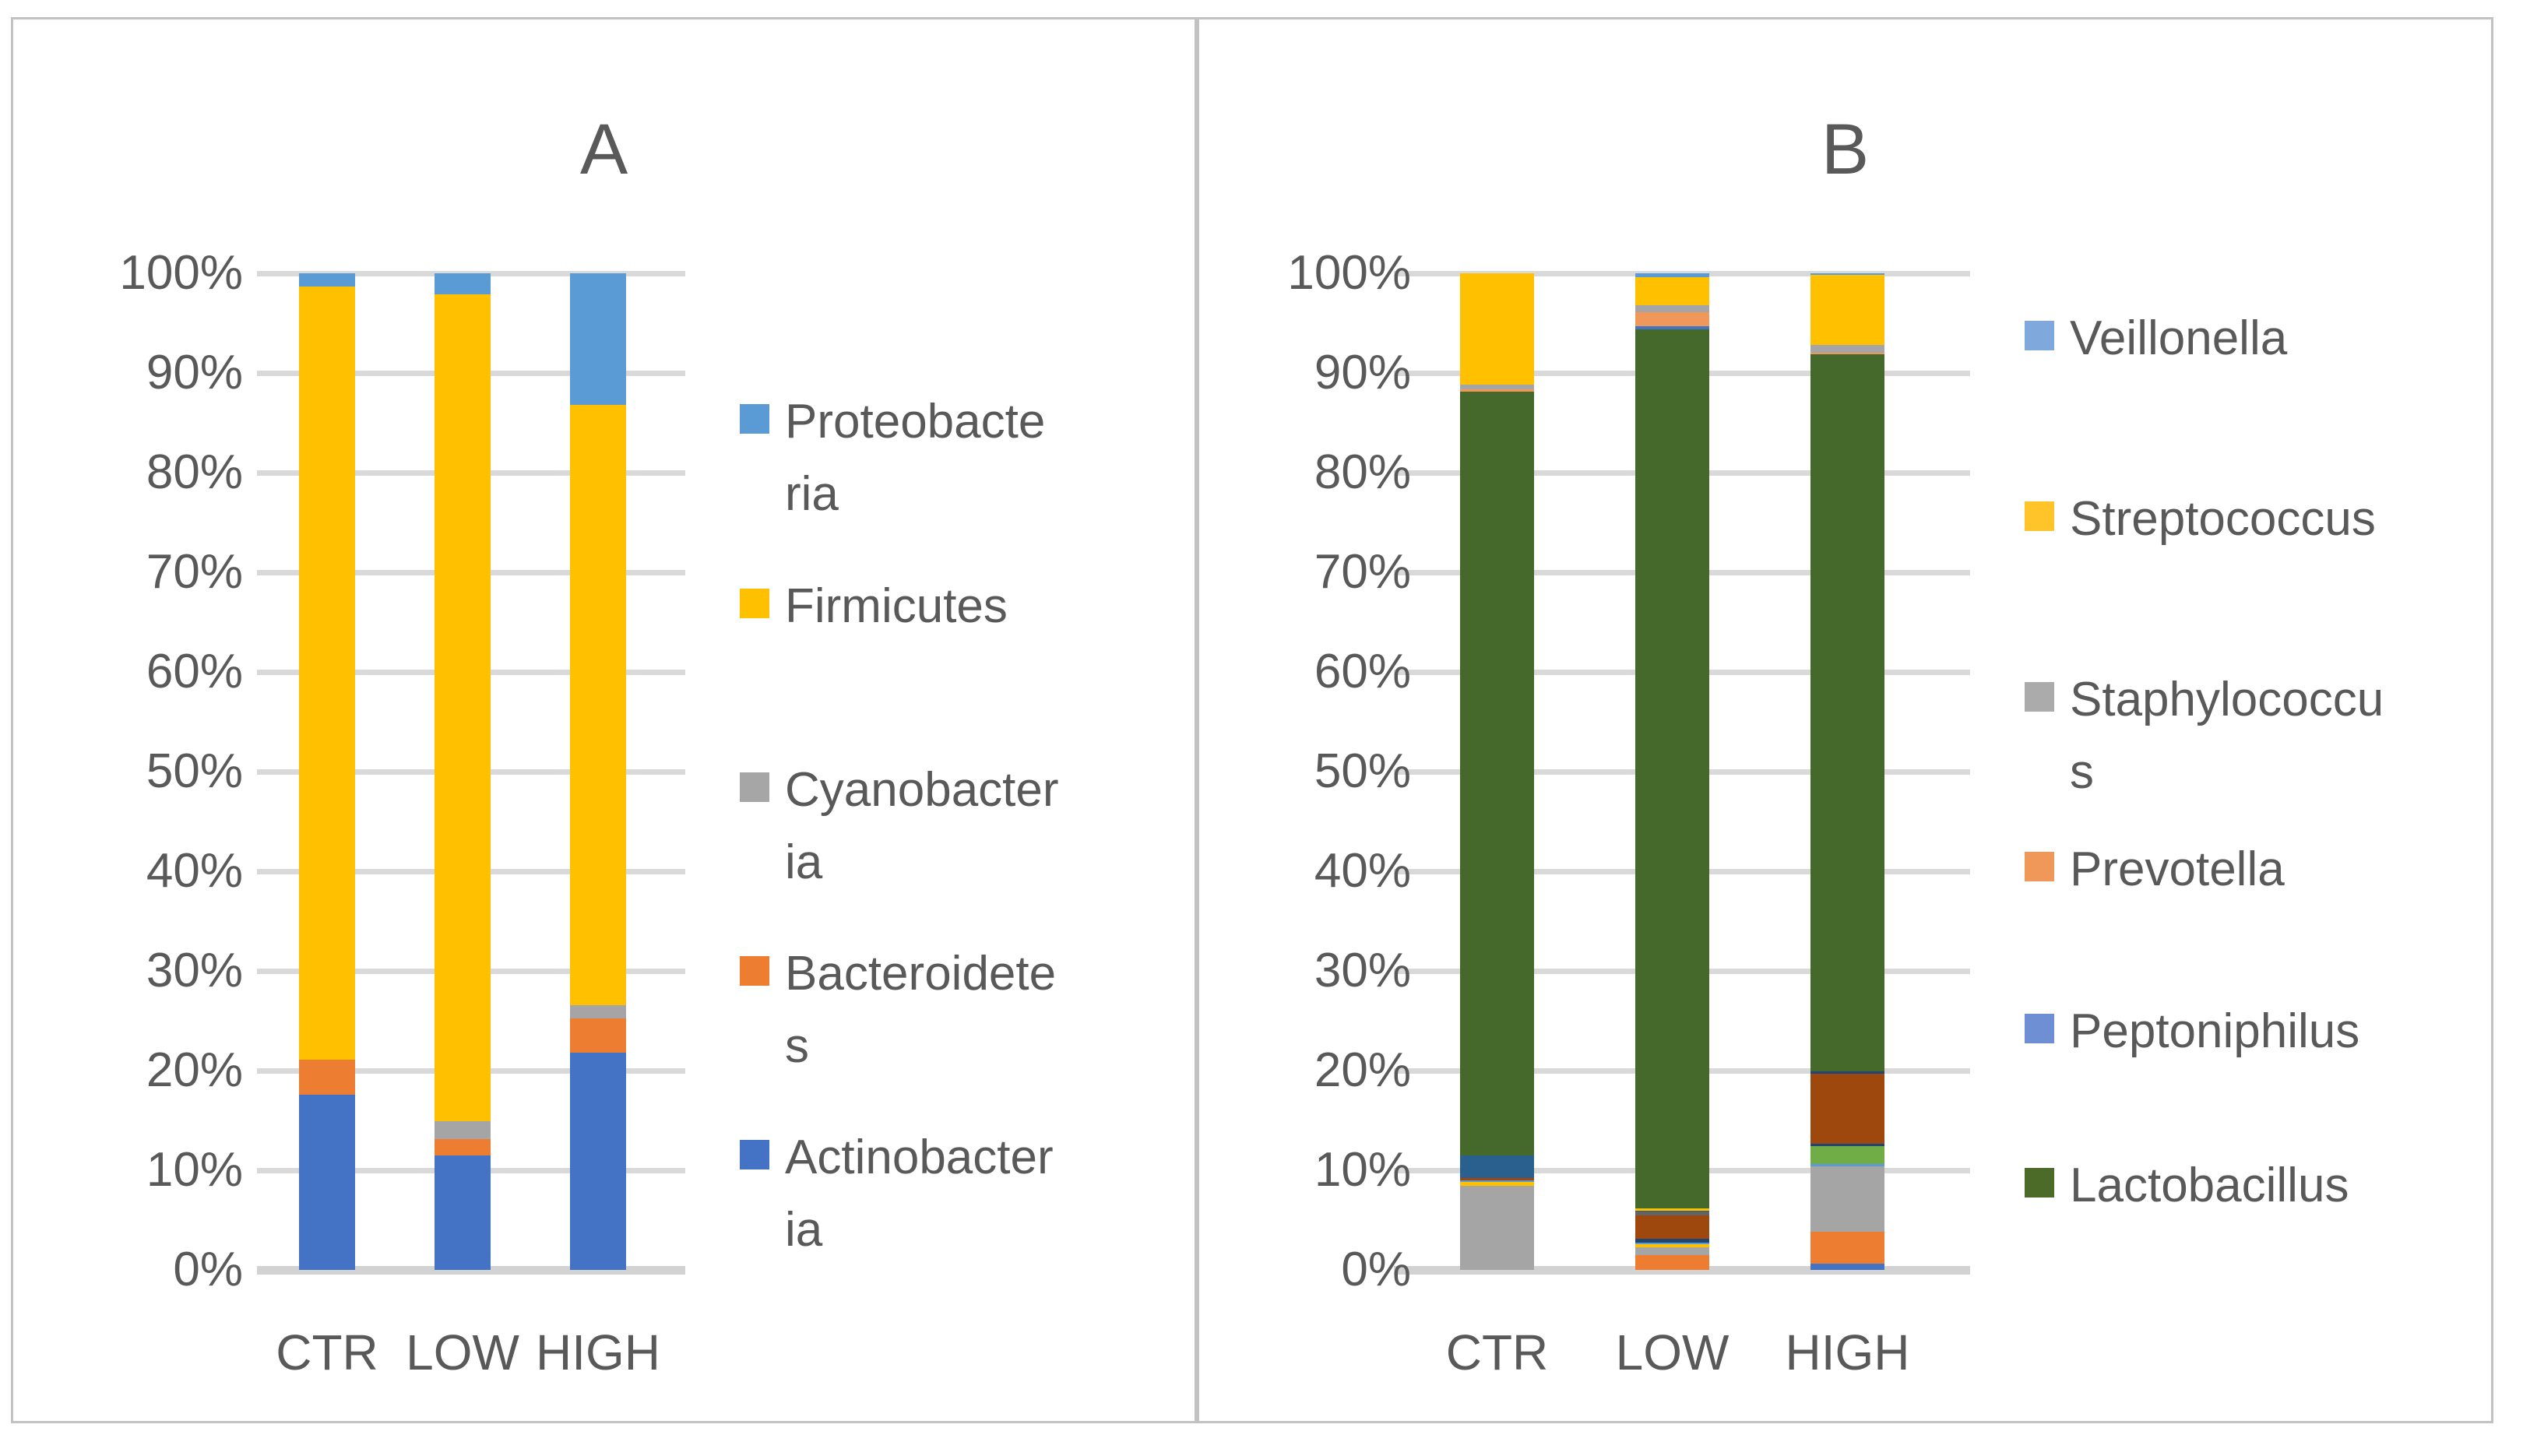 The height and width of the screenshot is (1456, 2523). Describe the element at coordinates (2209, 1185) in the screenshot. I see `legend-label: Lactobacillus` at that location.